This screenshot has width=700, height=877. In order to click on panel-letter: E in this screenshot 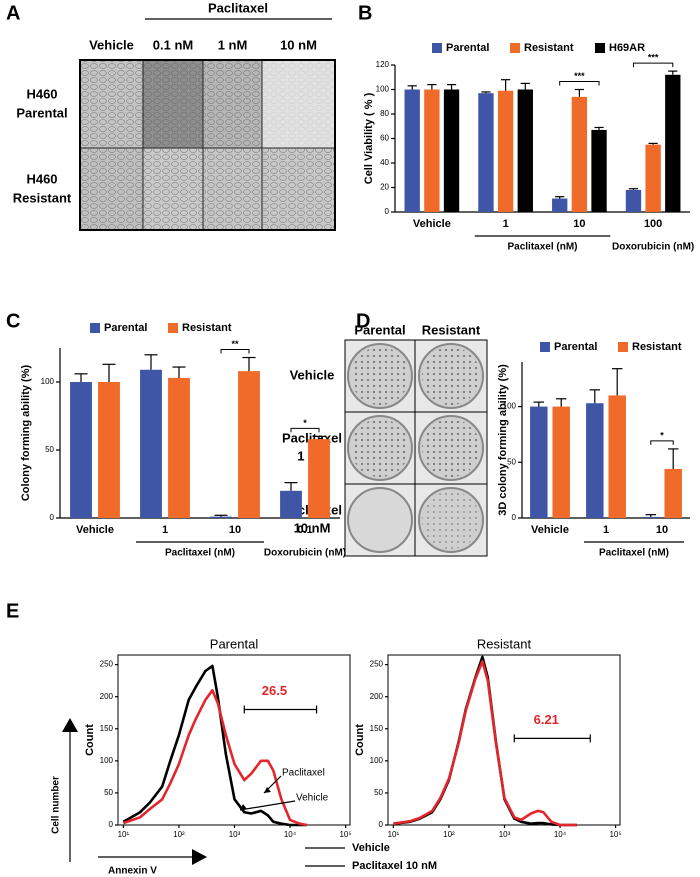, I will do `click(12, 611)`.